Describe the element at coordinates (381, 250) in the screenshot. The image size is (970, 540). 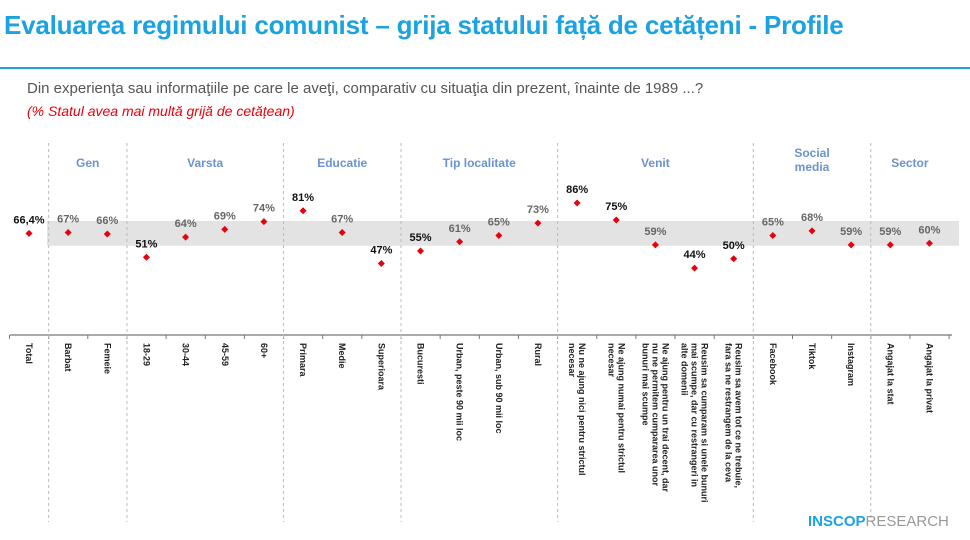
I see `data-label: 47%` at that location.